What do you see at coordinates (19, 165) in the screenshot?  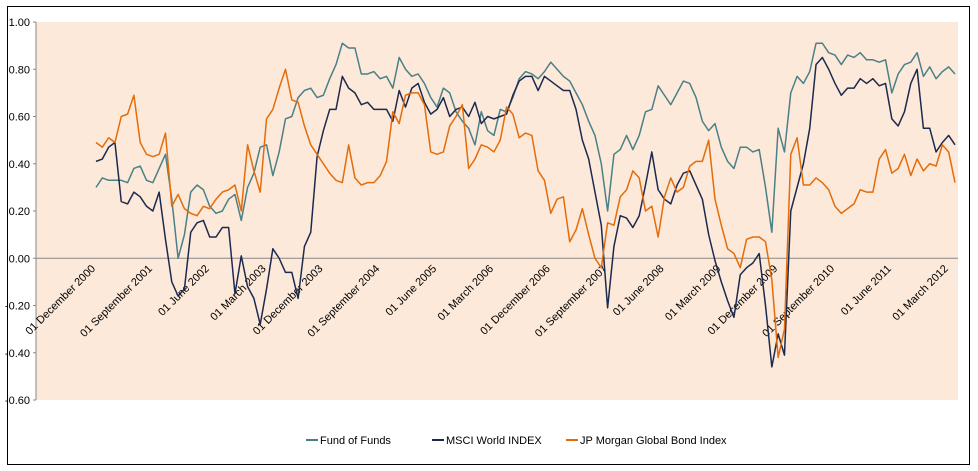 I see `y-tick-label: 0.40` at bounding box center [19, 165].